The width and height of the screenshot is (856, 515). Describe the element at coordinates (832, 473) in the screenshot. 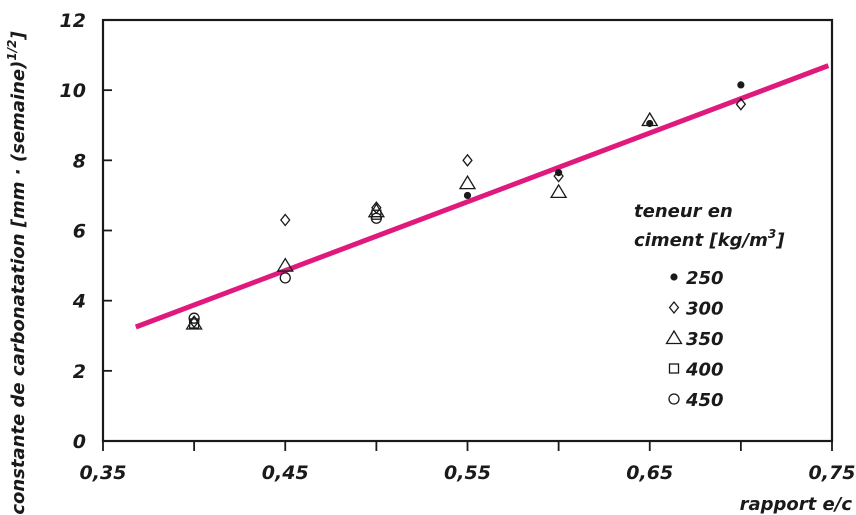

I see `x-tick-label: 0,75` at that location.